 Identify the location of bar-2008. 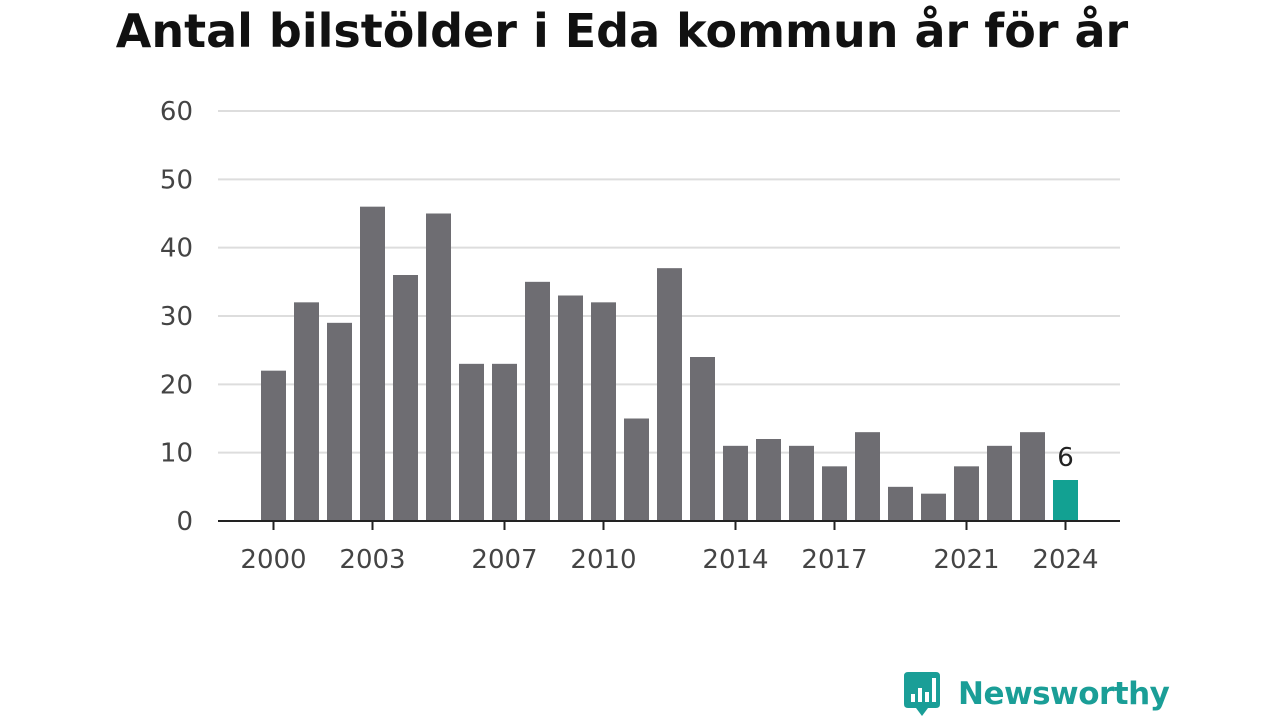
(537, 401).